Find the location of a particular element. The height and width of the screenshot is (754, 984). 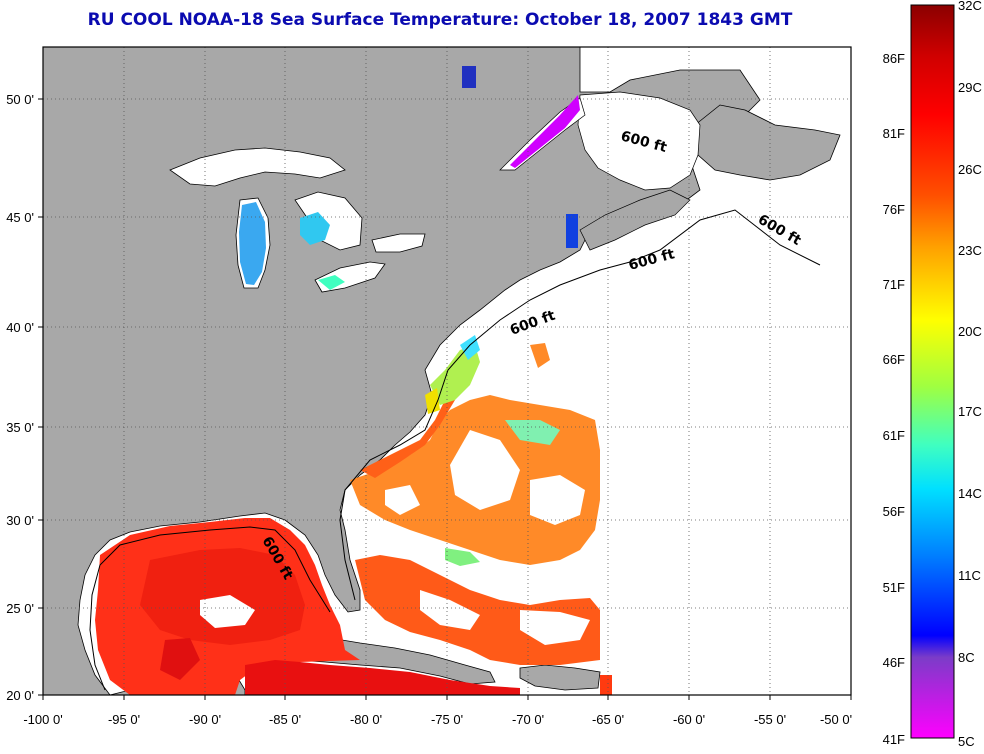

colorbar-f-label: 76F is located at coordinates (894, 209).